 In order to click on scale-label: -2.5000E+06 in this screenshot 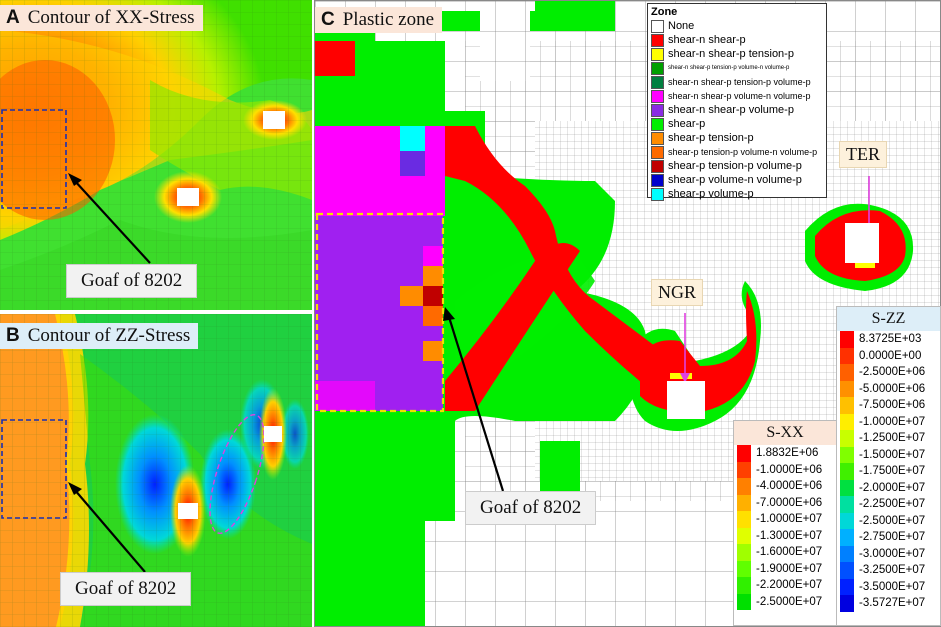, I will do `click(892, 372)`.